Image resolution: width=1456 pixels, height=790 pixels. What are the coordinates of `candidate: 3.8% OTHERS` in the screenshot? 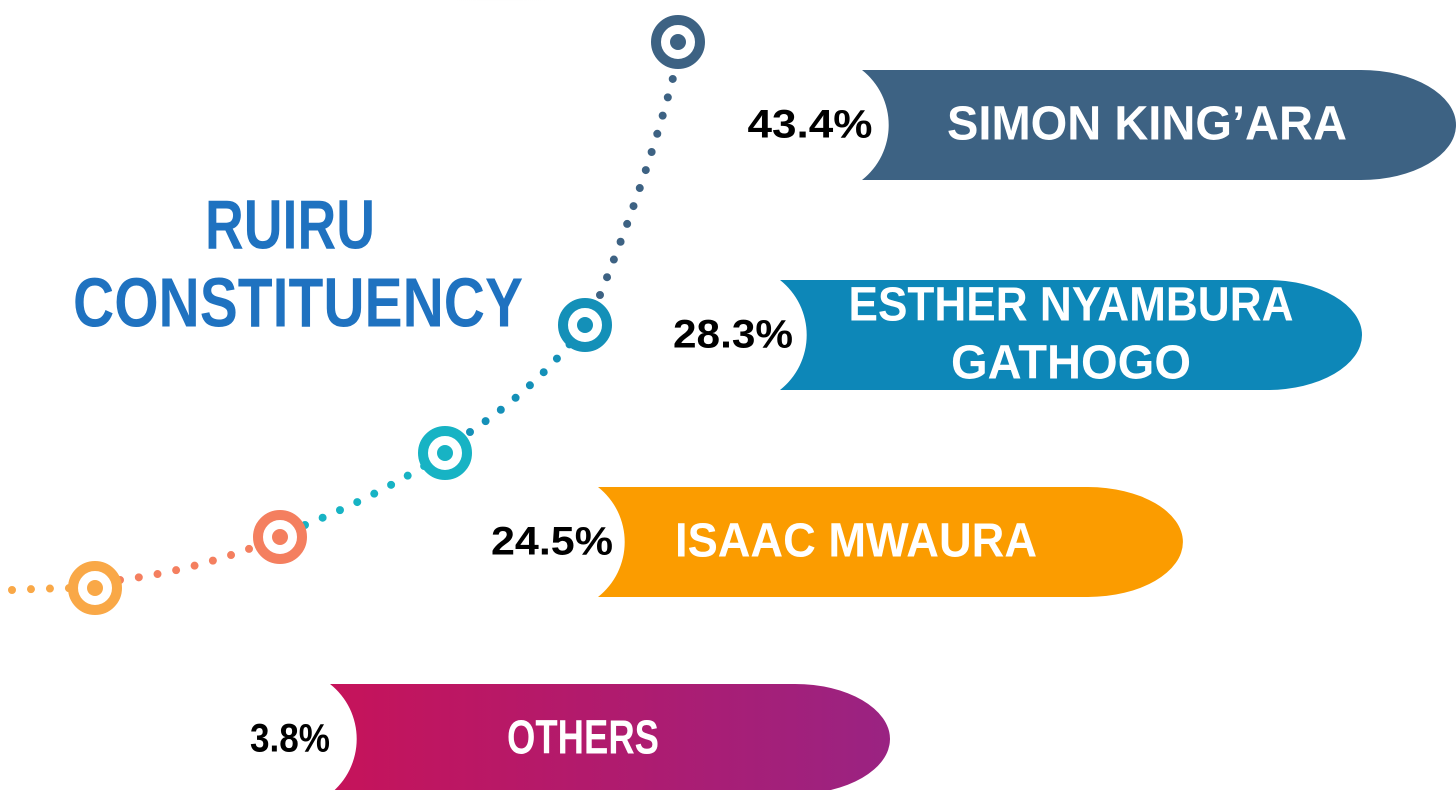 It's located at (570, 737).